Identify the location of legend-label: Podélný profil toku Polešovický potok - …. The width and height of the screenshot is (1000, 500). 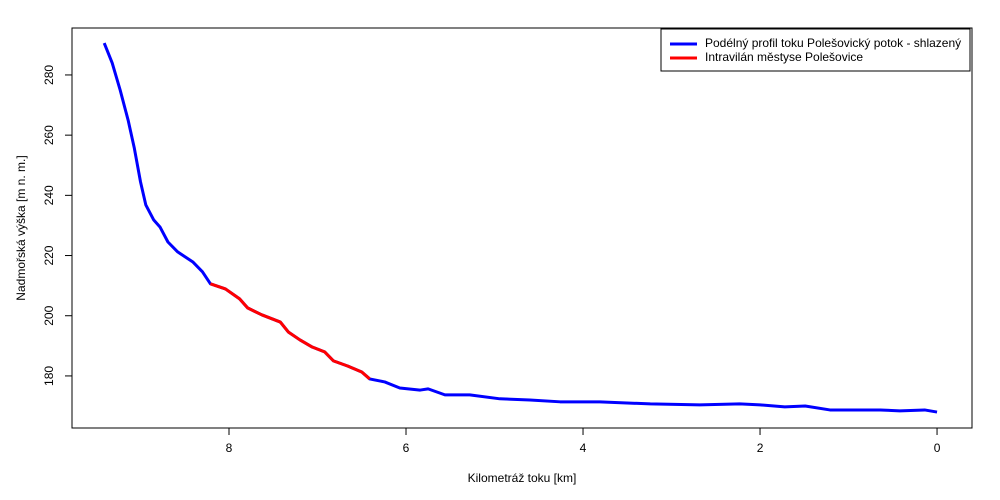
(833, 43).